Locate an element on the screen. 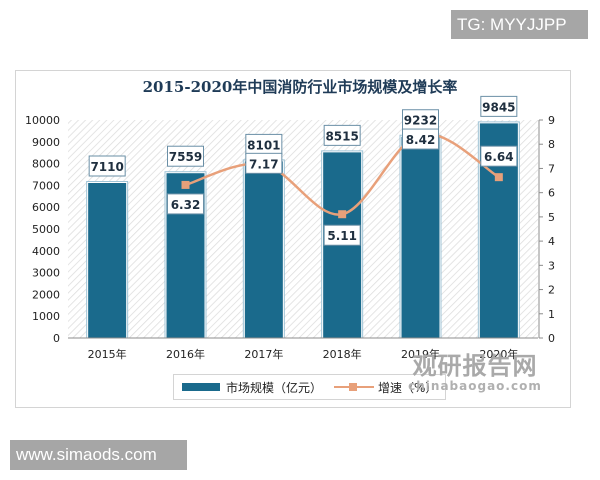 The height and width of the screenshot is (480, 600). legend-bar-swatch is located at coordinates (201, 387).